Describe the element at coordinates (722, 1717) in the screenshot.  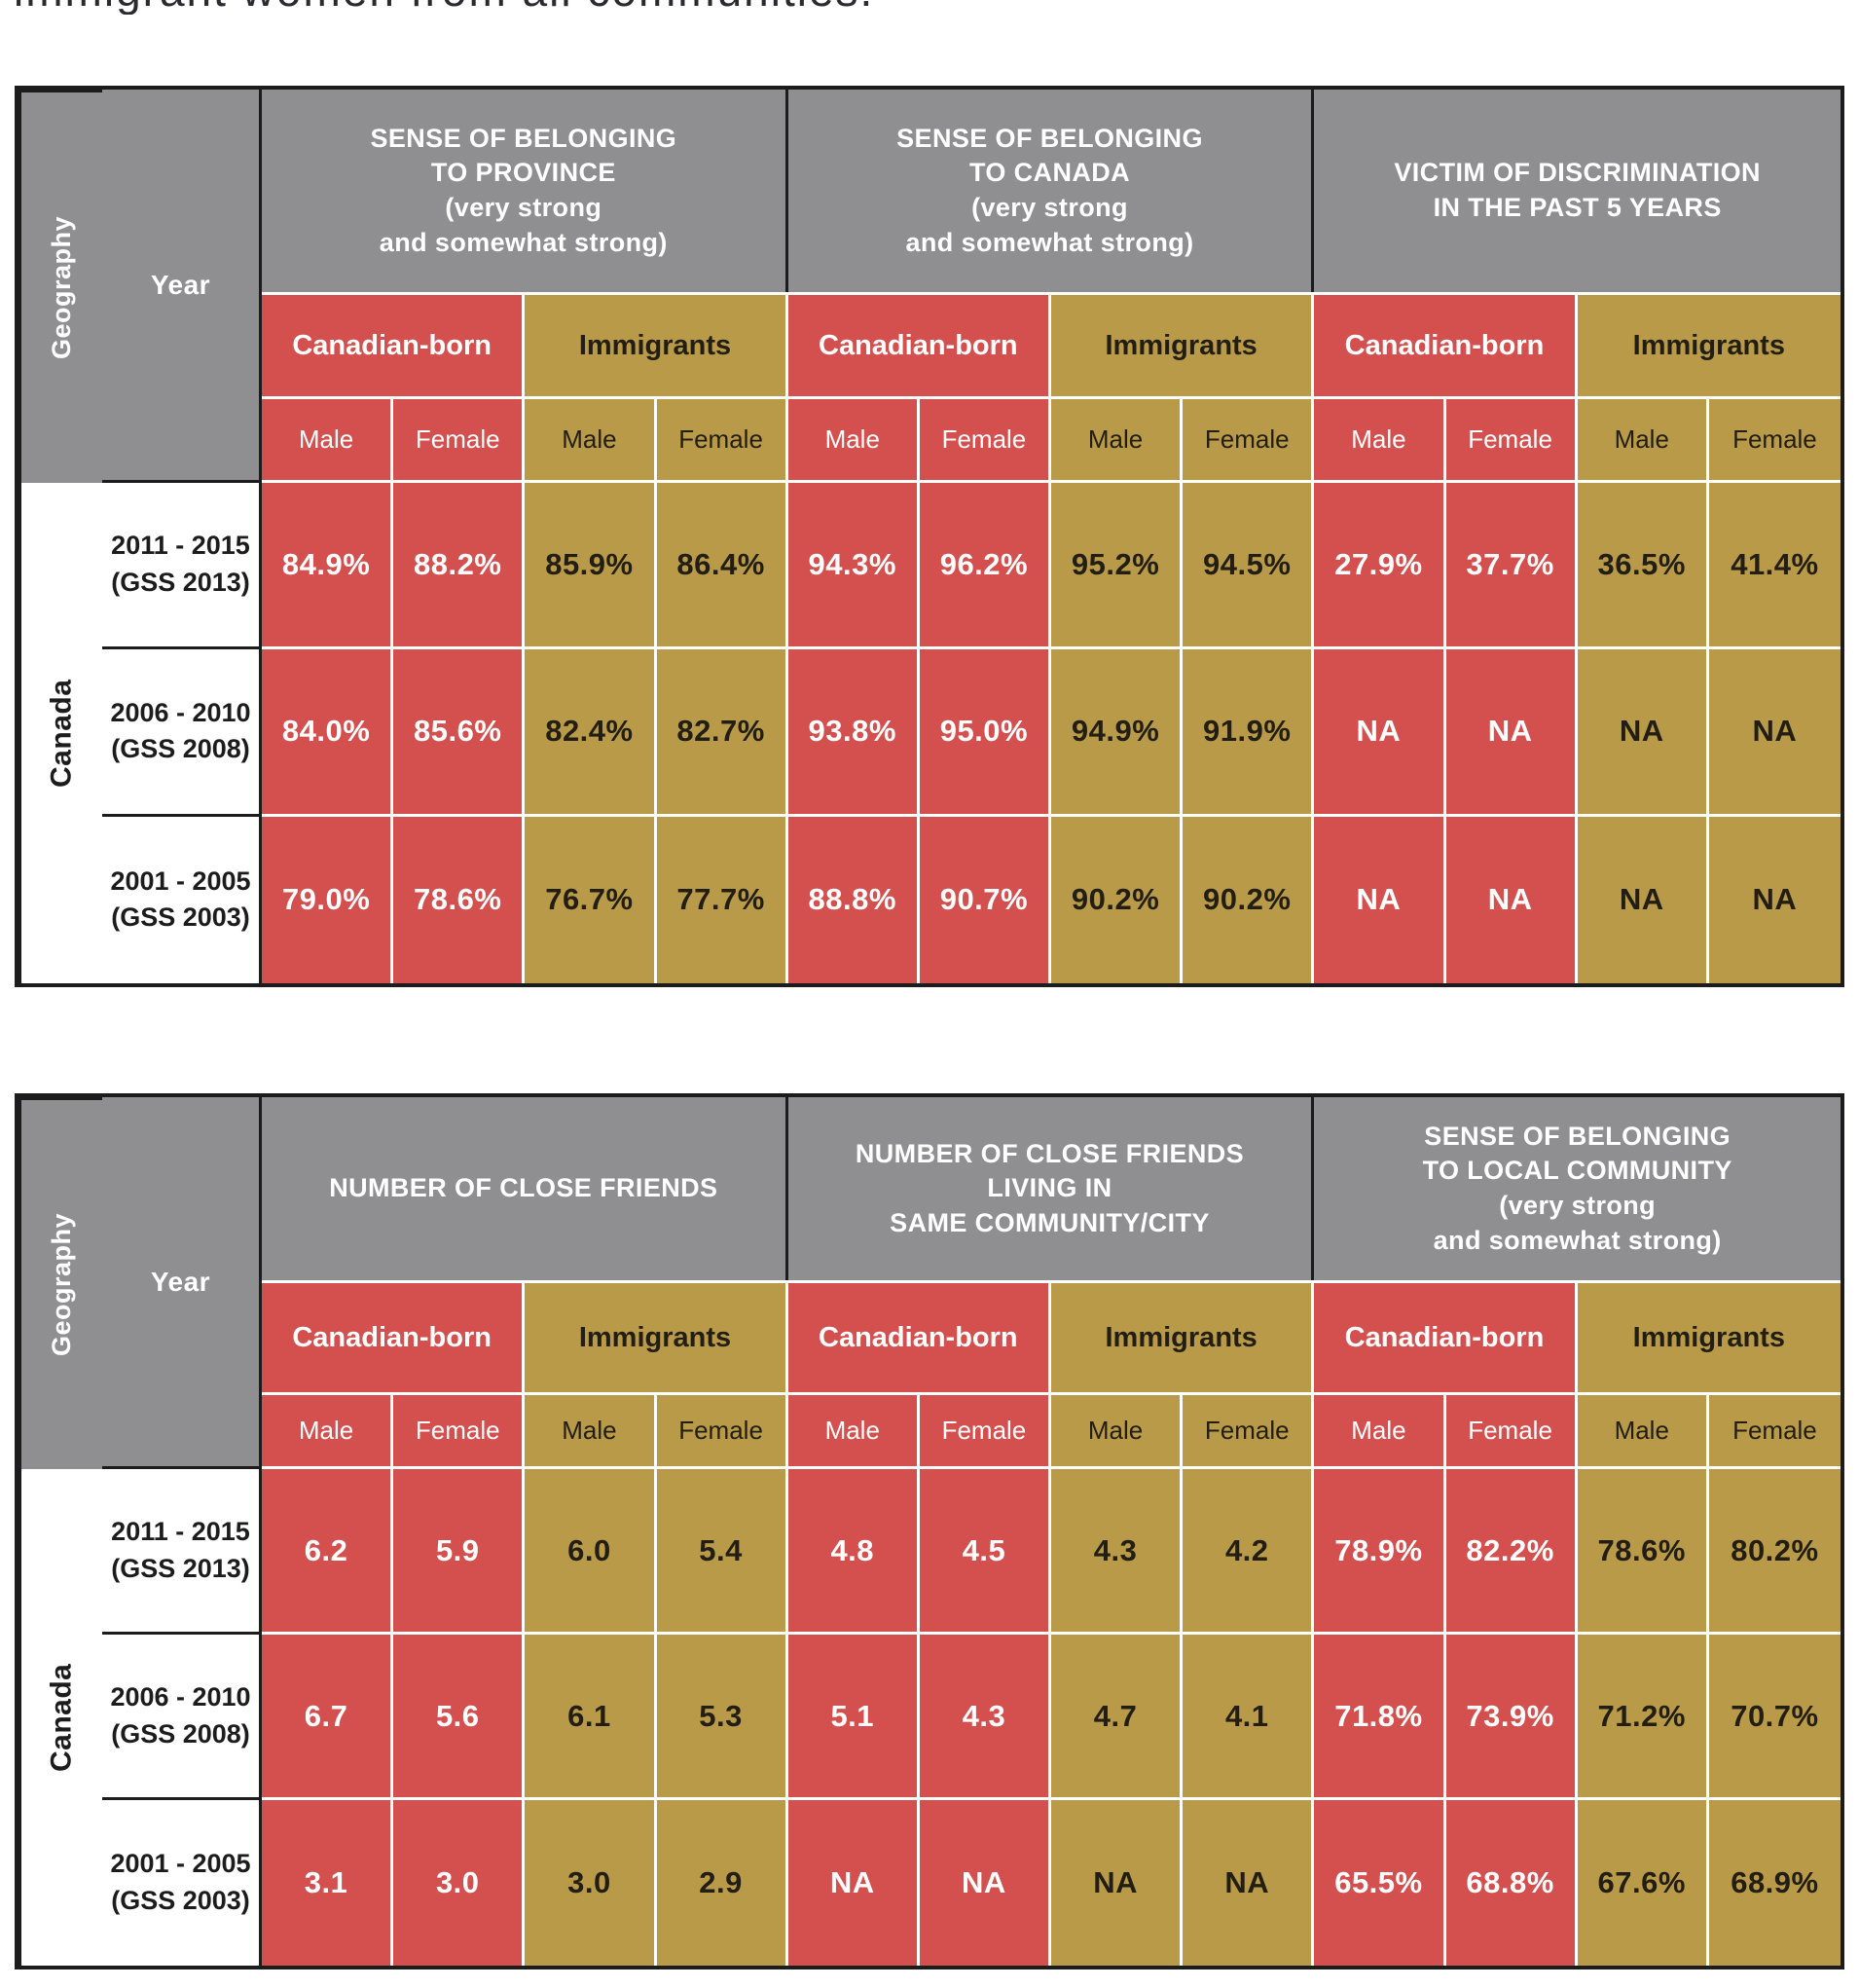
I see `value-cell: 5.3` at that location.